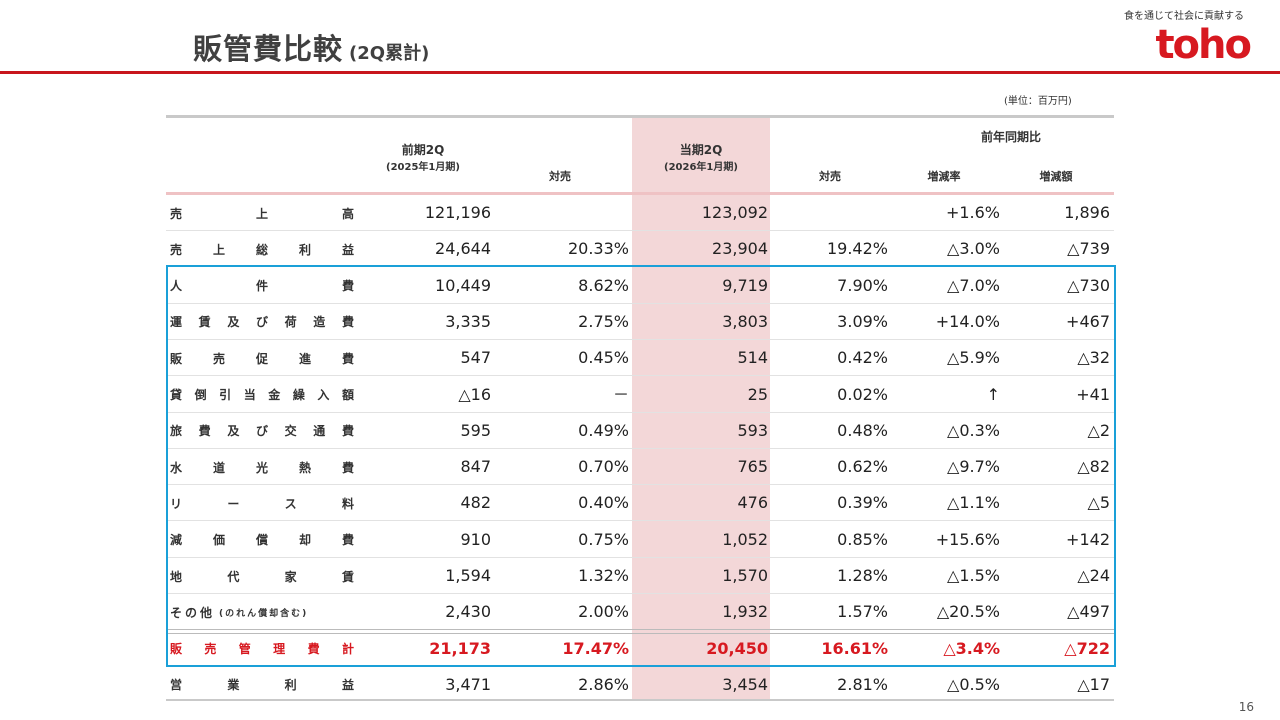 The height and width of the screenshot is (720, 1280). What do you see at coordinates (603, 285) in the screenshot?
I see `cell-prev-ratio: 8.62%` at bounding box center [603, 285].